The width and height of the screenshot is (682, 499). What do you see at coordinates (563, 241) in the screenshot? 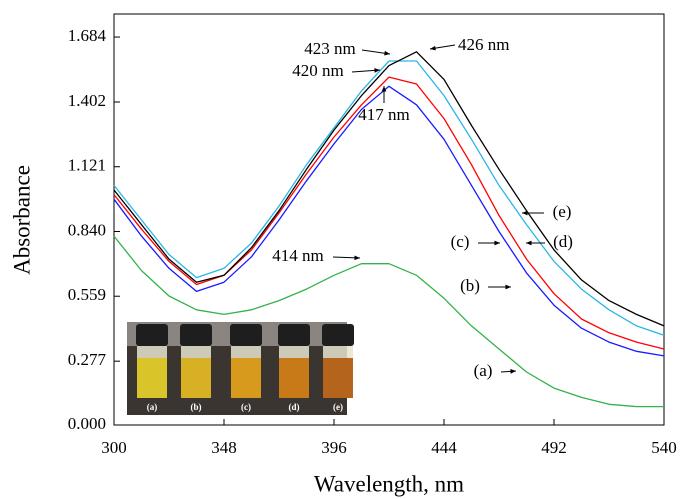
I see `series-label: (d)` at bounding box center [563, 241].